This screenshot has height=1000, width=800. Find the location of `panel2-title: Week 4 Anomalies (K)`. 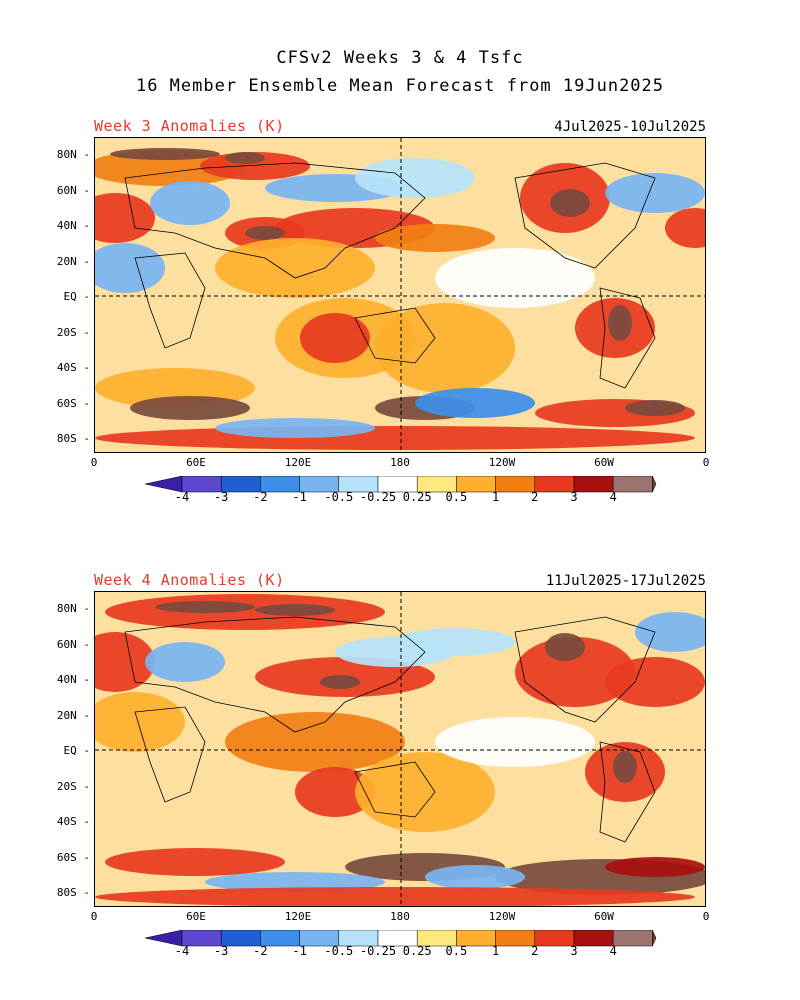

panel2-title: Week 4 Anomalies (K) is located at coordinates (189, 580).